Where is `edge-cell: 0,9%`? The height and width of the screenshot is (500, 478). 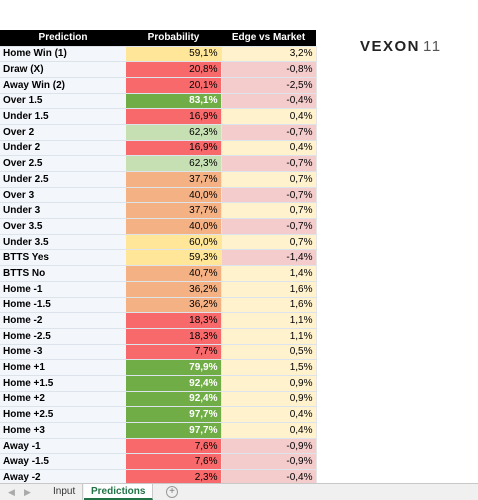 edge-cell: 0,9% is located at coordinates (269, 399).